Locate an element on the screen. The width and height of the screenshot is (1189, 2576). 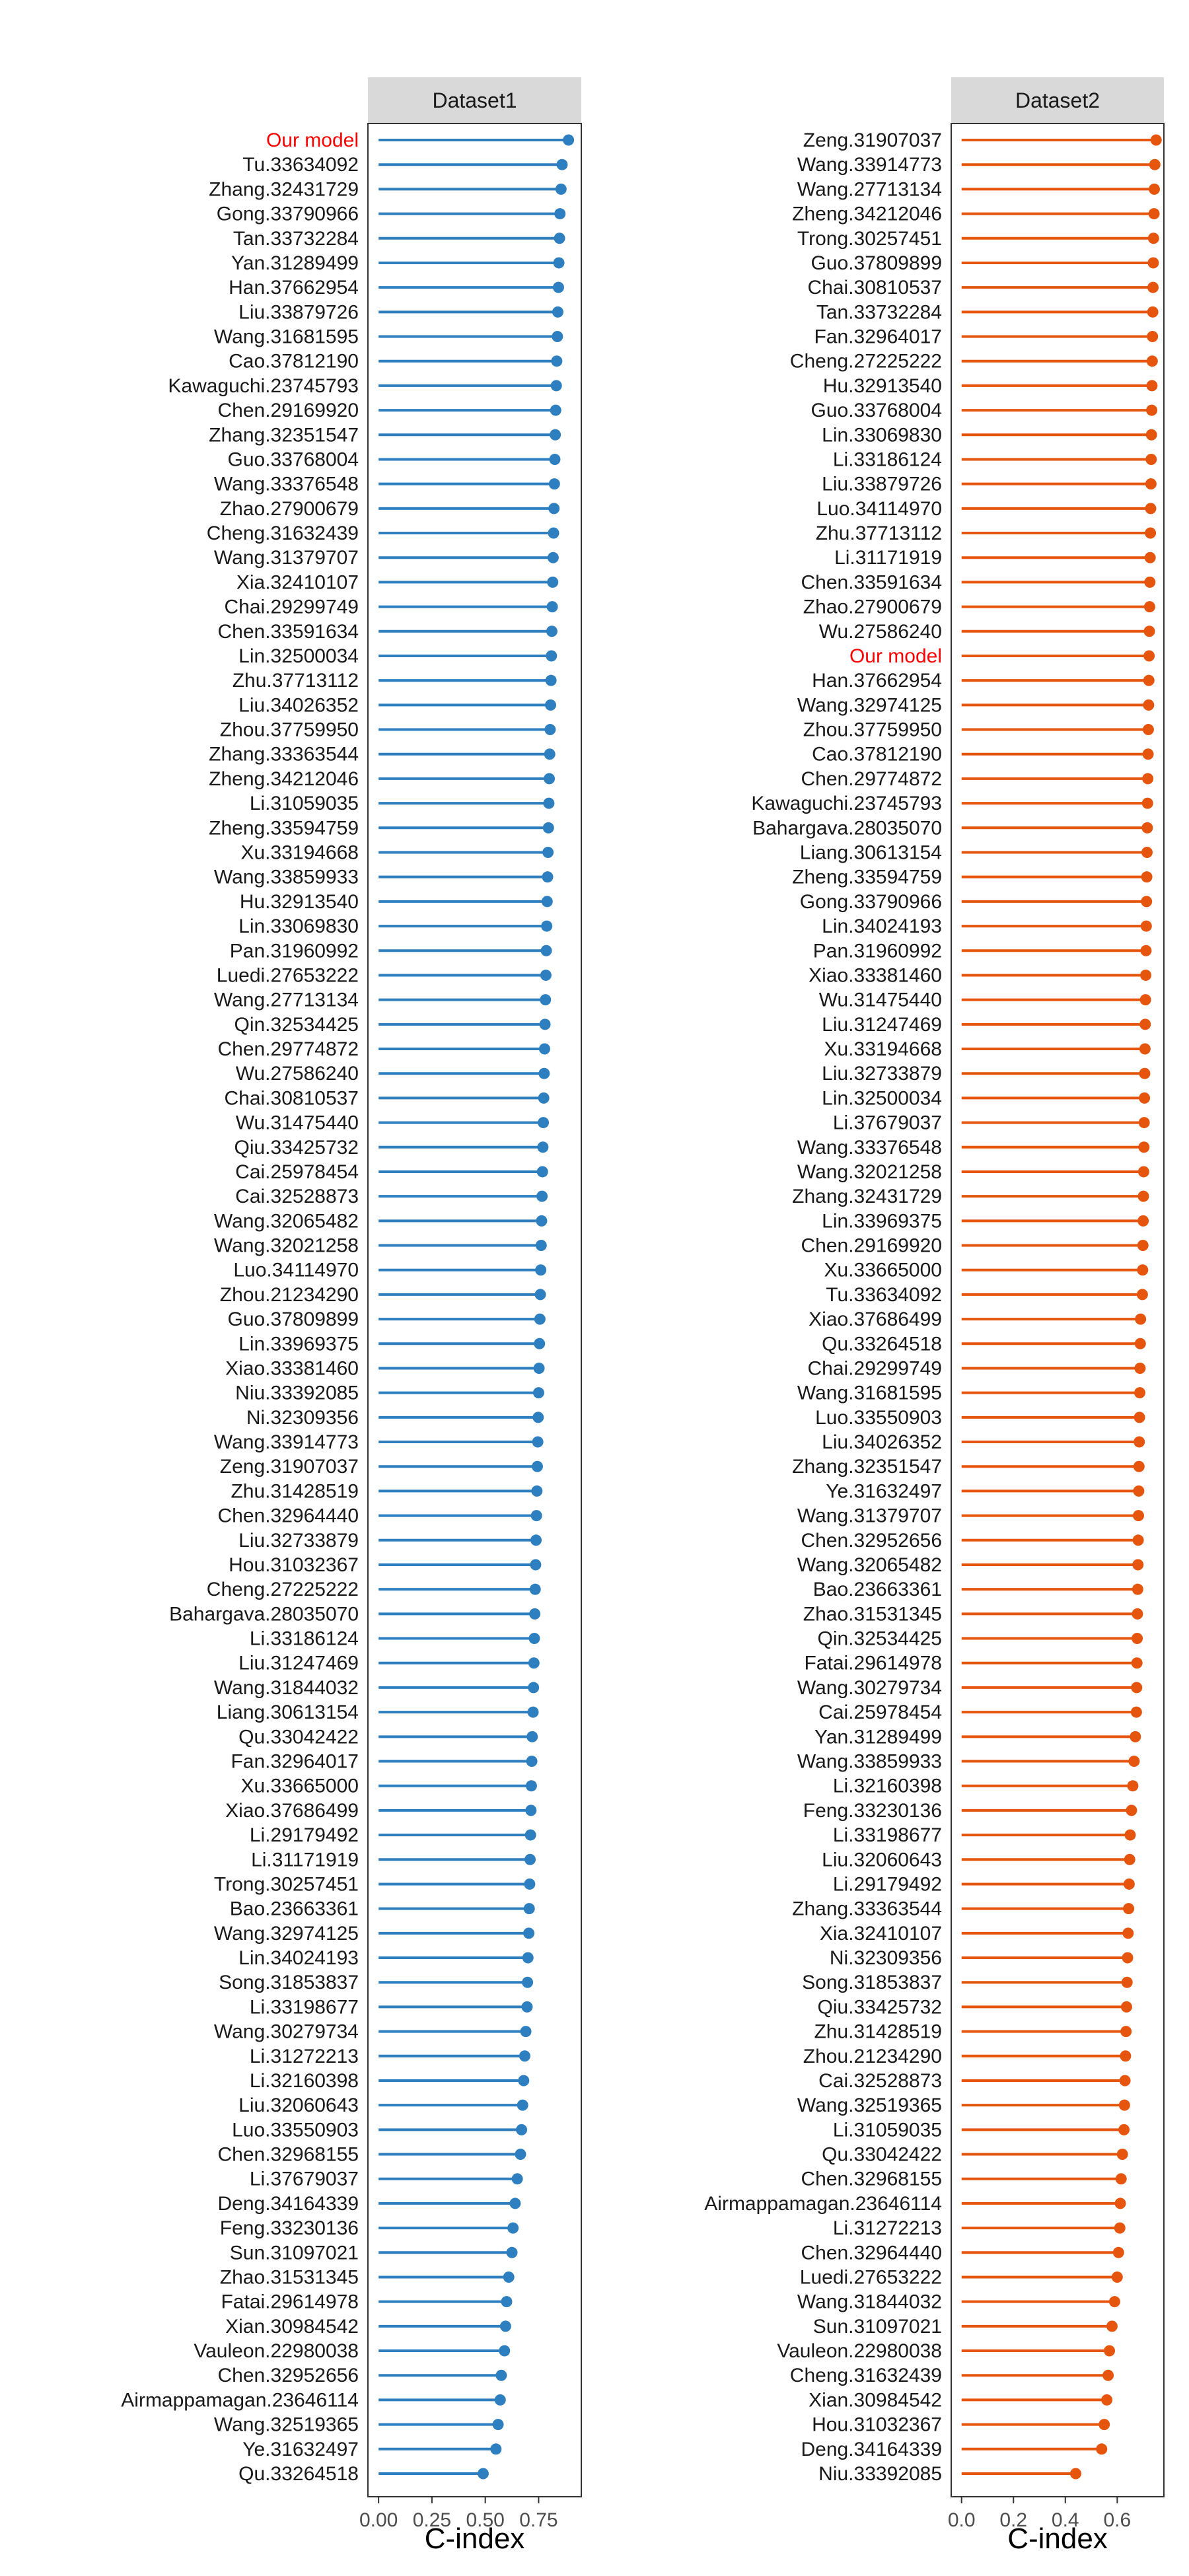
row-label: Liu.34026352 is located at coordinates (882, 1442).